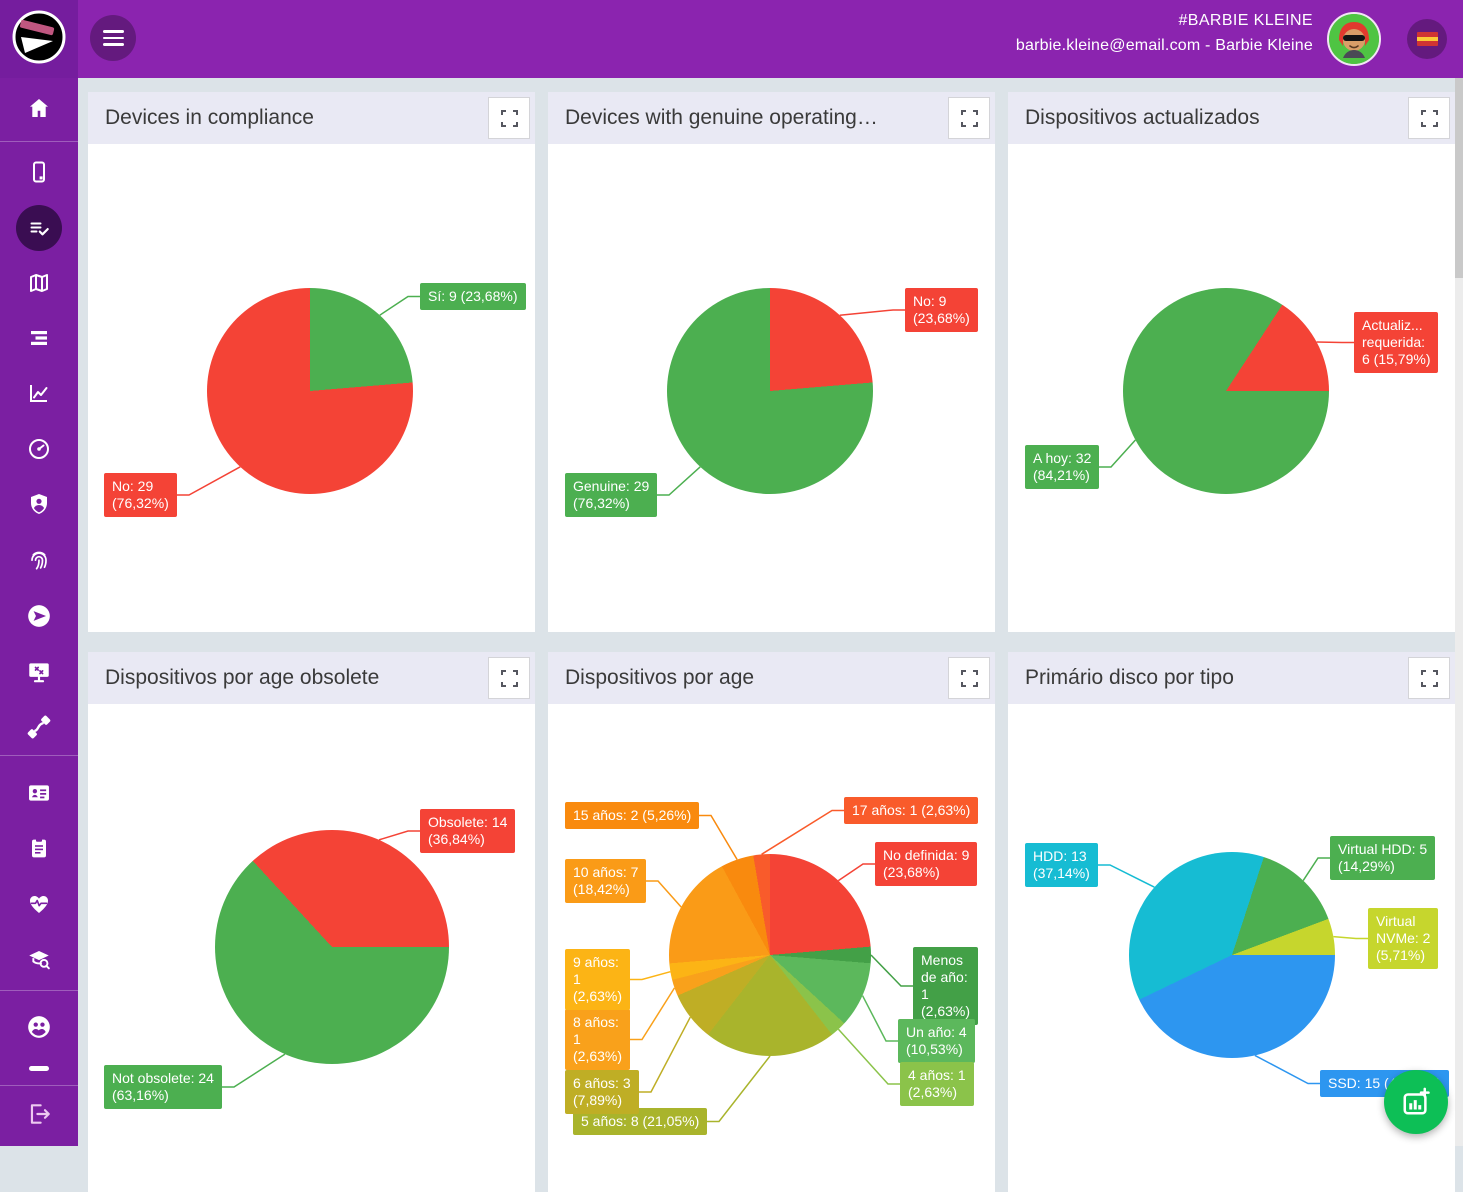 The image size is (1463, 1192). I want to click on slice-label: 4 años: 1 (2,63%), so click(937, 1084).